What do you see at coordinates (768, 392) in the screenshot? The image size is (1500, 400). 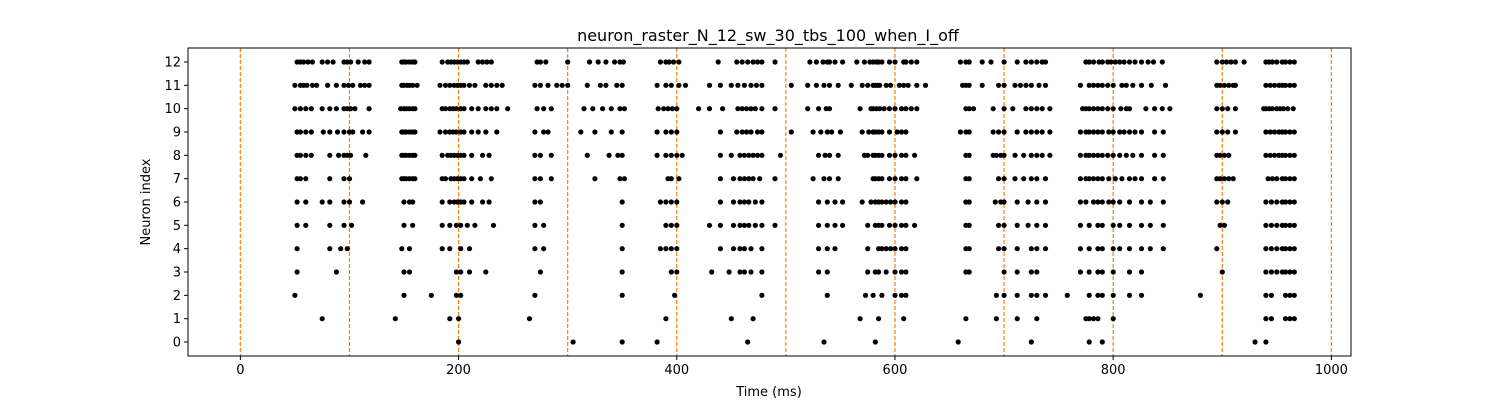 I see `x-axis-label: Time (ms)` at bounding box center [768, 392].